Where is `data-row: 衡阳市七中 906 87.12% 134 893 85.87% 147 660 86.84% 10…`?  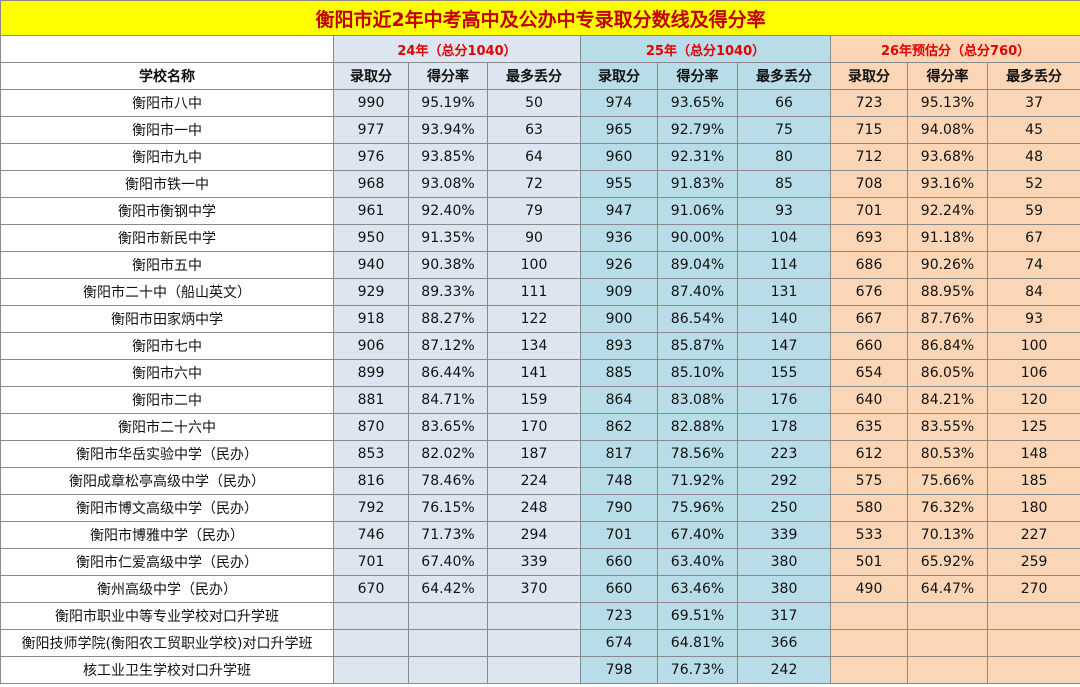 data-row: 衡阳市七中 906 87.12% 134 893 85.87% 147 660 86.84% 10… is located at coordinates (540, 346).